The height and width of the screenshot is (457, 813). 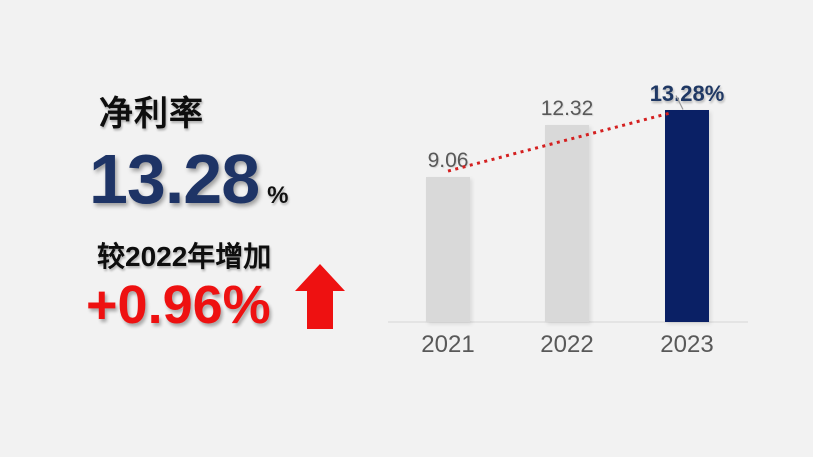 What do you see at coordinates (567, 344) in the screenshot?
I see `axis-category-label: 2022` at bounding box center [567, 344].